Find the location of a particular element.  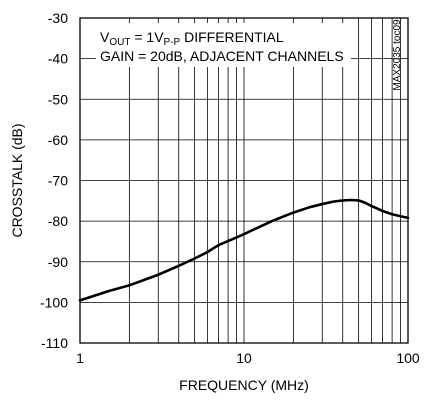

y-tick-label: -100 is located at coordinates (54, 302).